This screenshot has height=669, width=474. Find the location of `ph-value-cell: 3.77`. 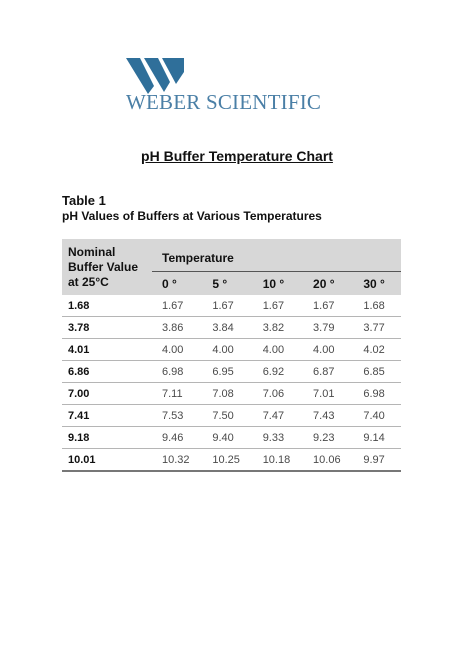

ph-value-cell: 3.77 is located at coordinates (377, 327).